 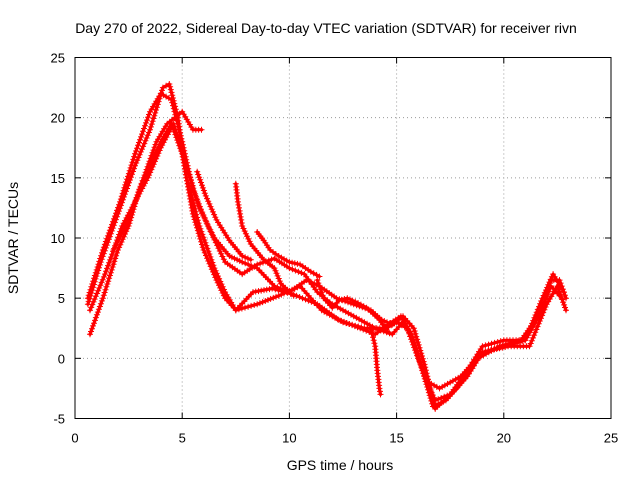 I want to click on x-tick-label: 10, so click(x=289, y=438).